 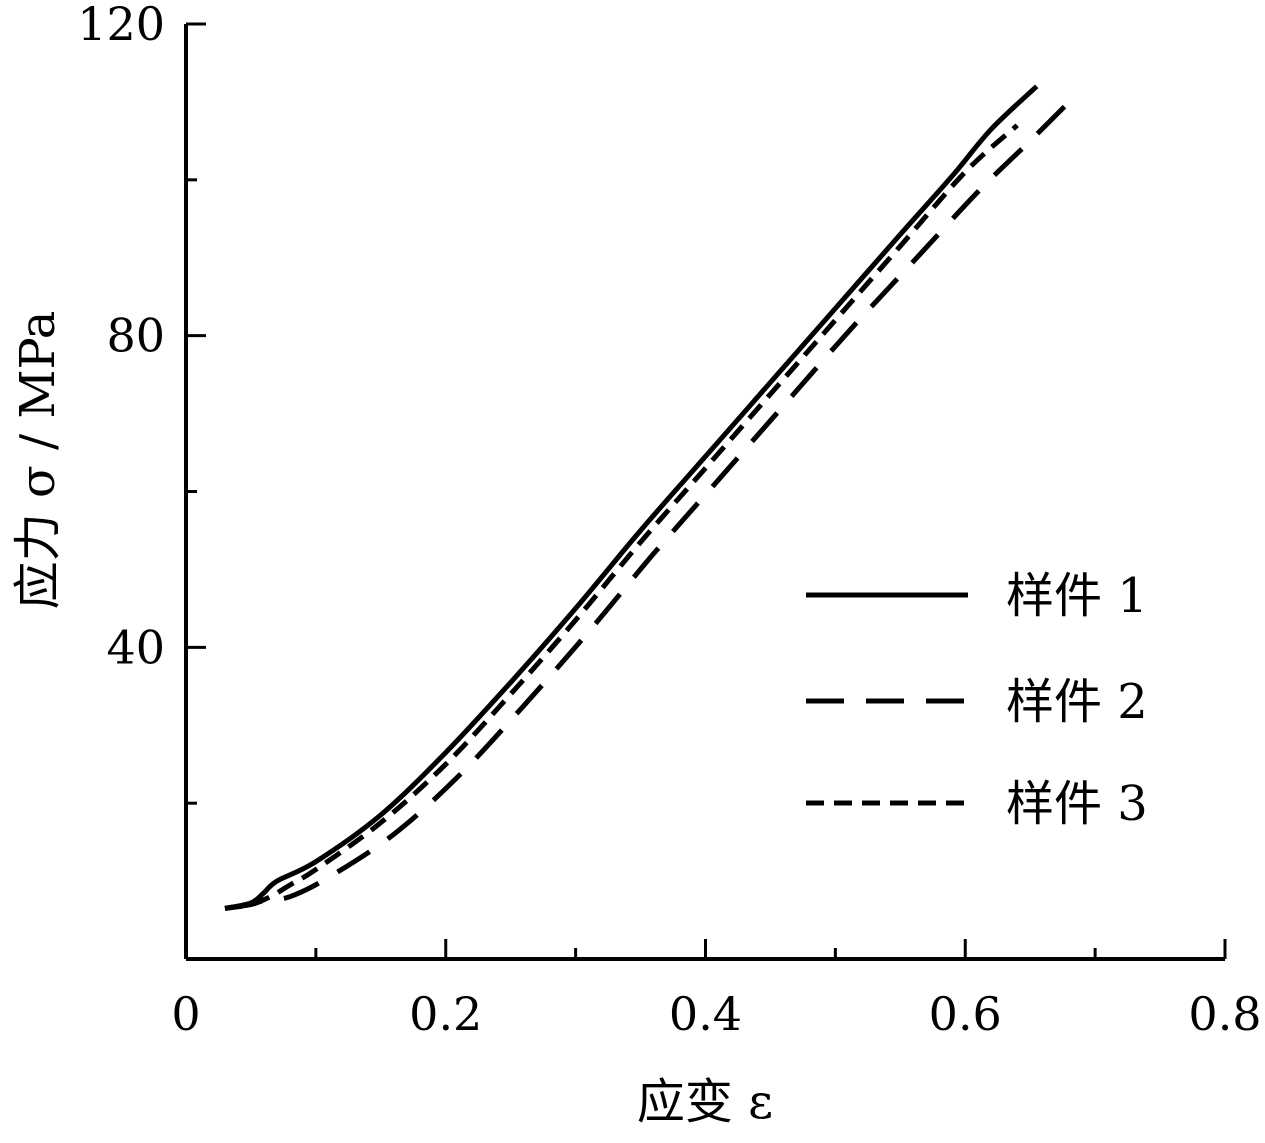 What do you see at coordinates (1077, 702) in the screenshot?
I see `legend-label-series-2: 样件 2` at bounding box center [1077, 702].